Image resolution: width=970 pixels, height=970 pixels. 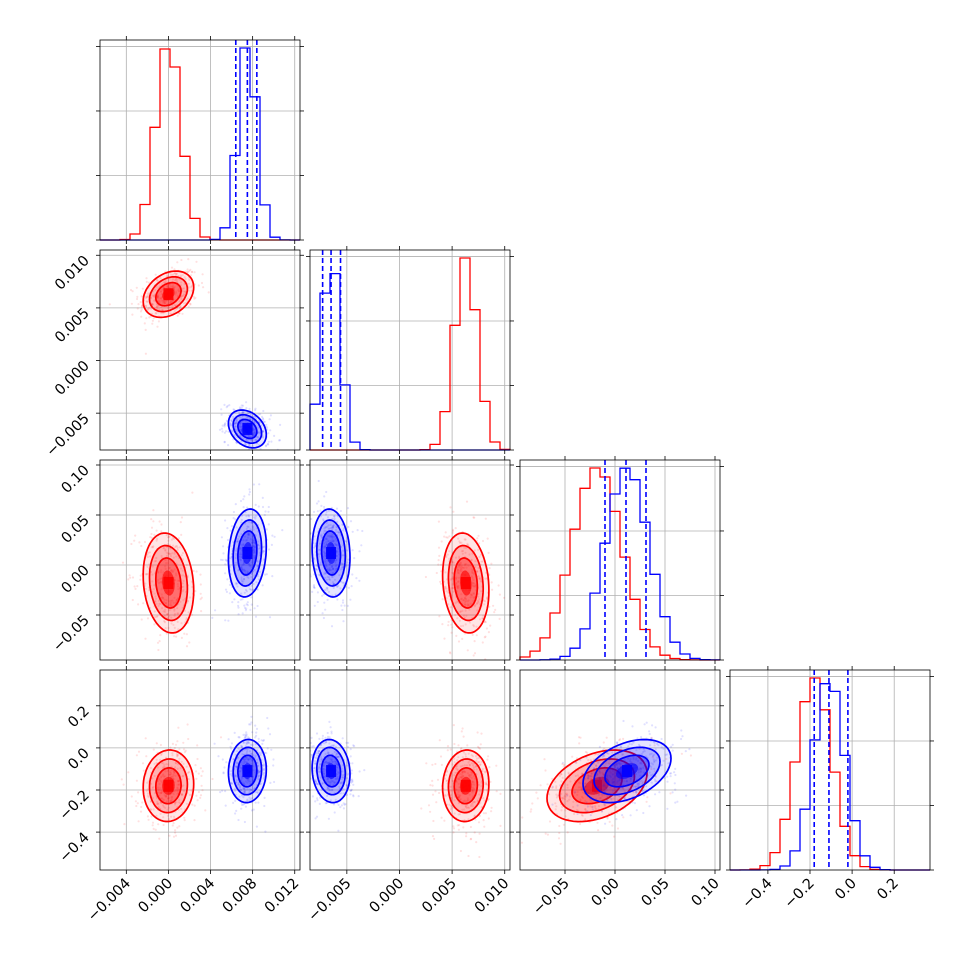 What do you see at coordinates (627, 771) in the screenshot?
I see `contour-line` at bounding box center [627, 771].